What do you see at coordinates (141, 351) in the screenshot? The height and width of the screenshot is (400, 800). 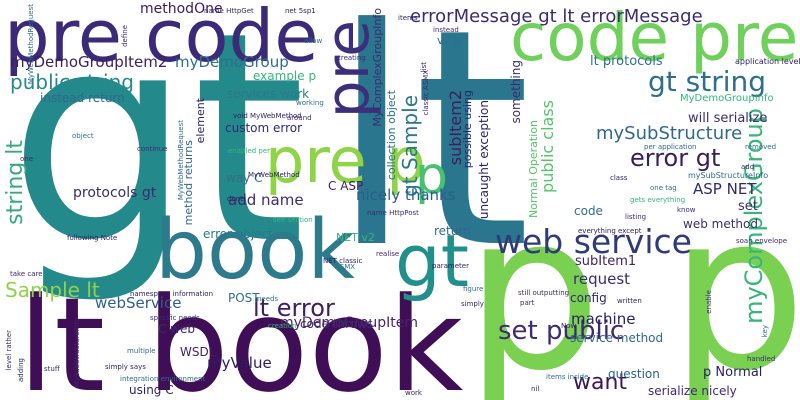 I see `word-multiple: multiple` at bounding box center [141, 351].